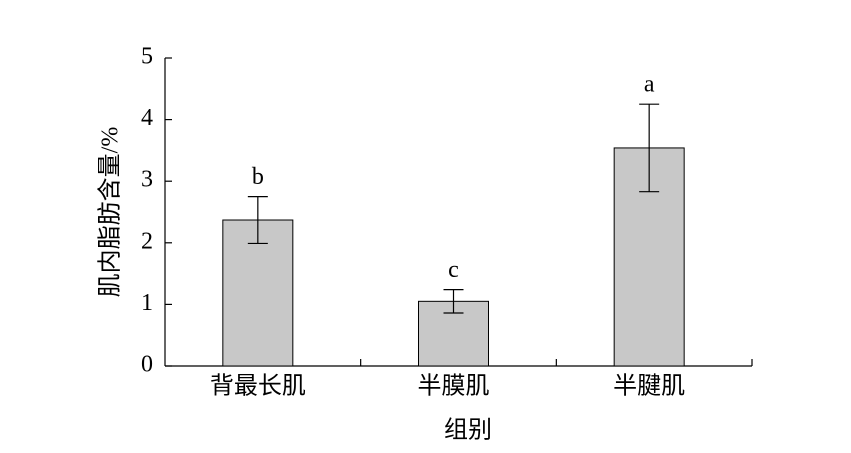 The width and height of the screenshot is (851, 453). I want to click on x-tick-label: 半腱肌, so click(649, 386).